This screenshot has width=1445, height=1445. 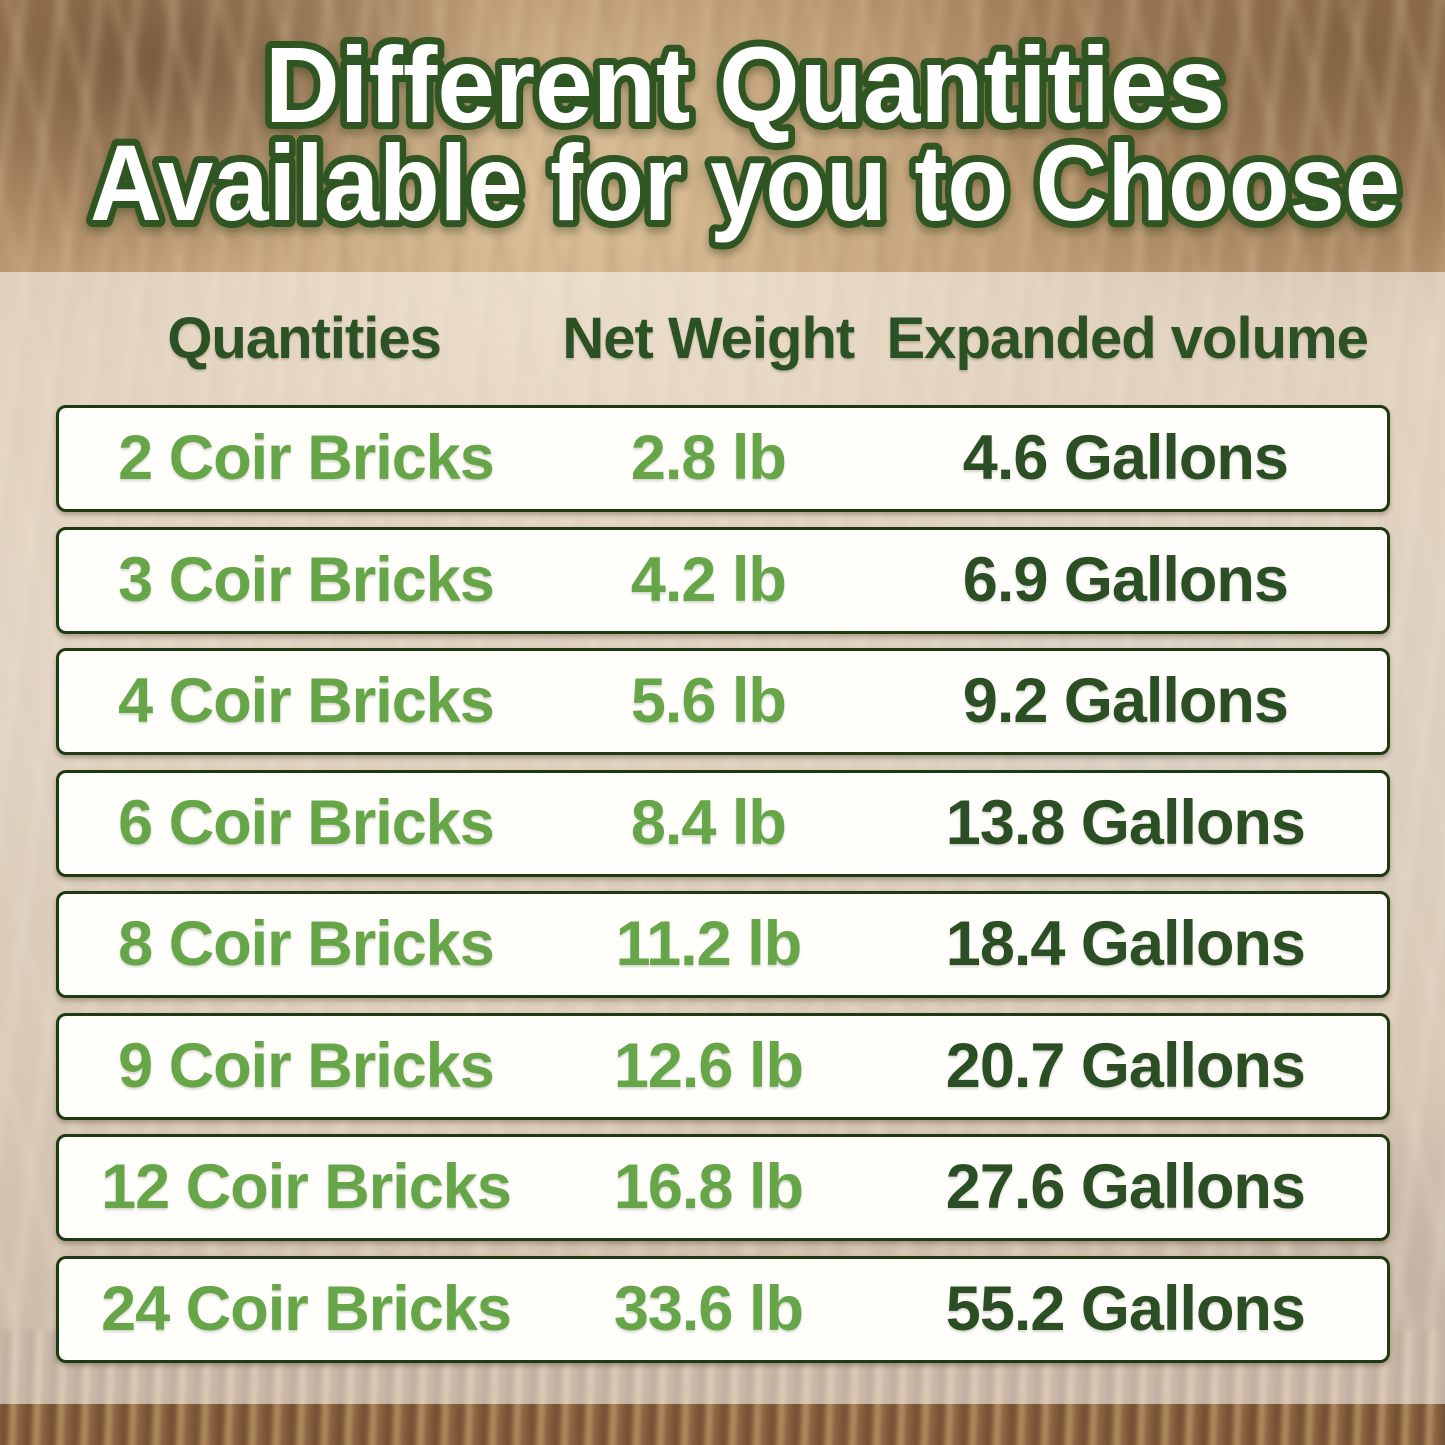 I want to click on table-row: 2 Coir Bricks 2.8 lb 4.6 Gallons, so click(x=723, y=458).